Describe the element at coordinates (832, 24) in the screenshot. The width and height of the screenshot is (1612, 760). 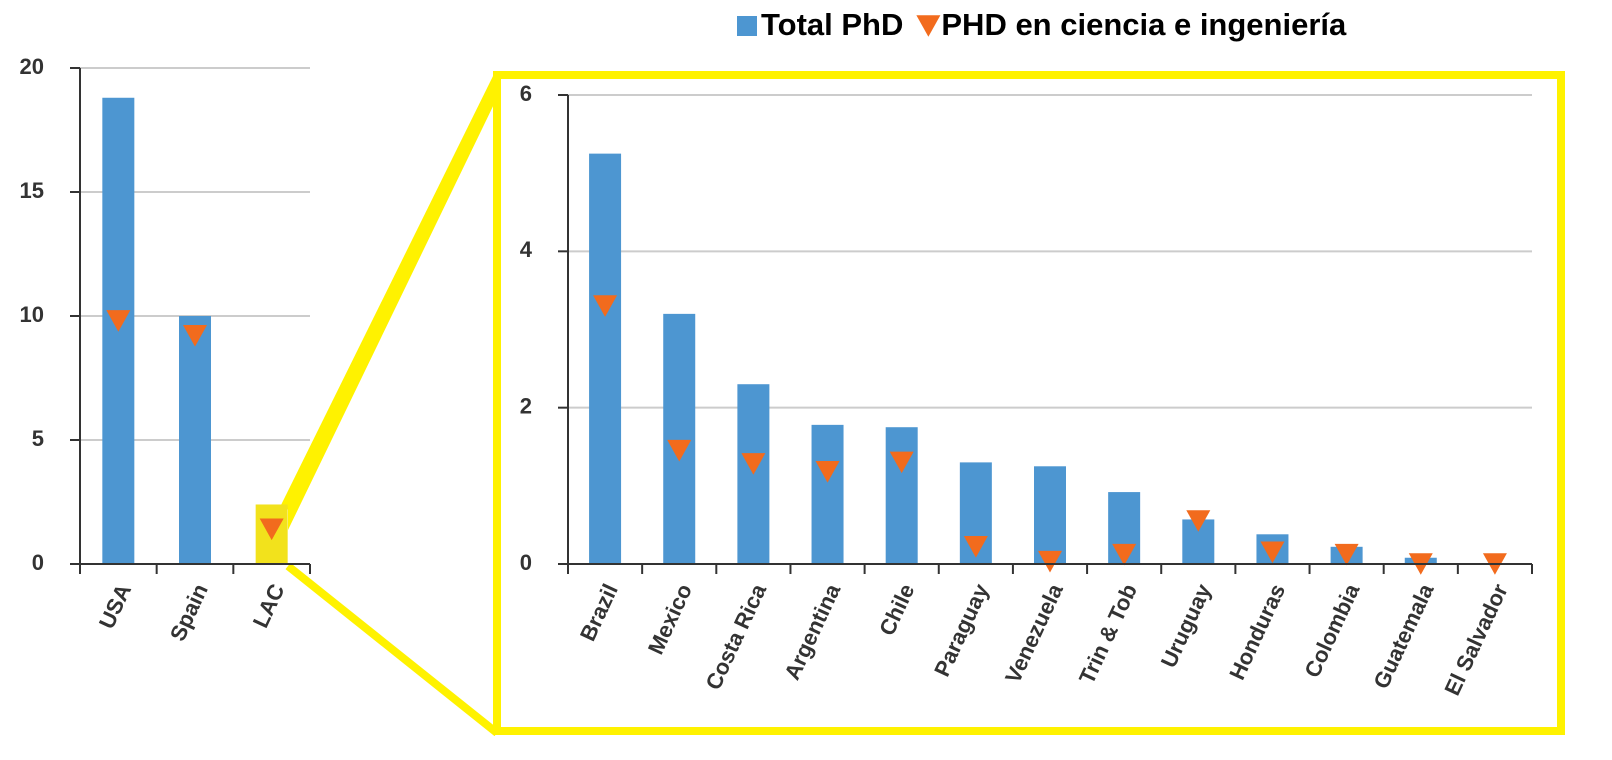
I see `legend-label: Total PhD` at that location.